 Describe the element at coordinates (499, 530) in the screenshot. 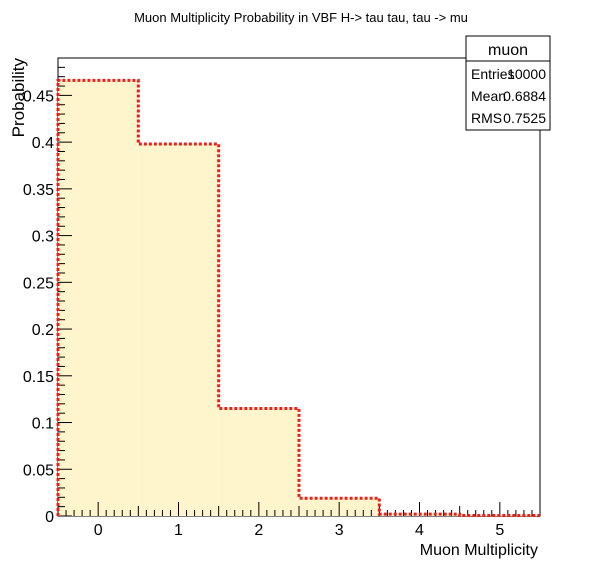

I see `x-tick-label: 5` at that location.